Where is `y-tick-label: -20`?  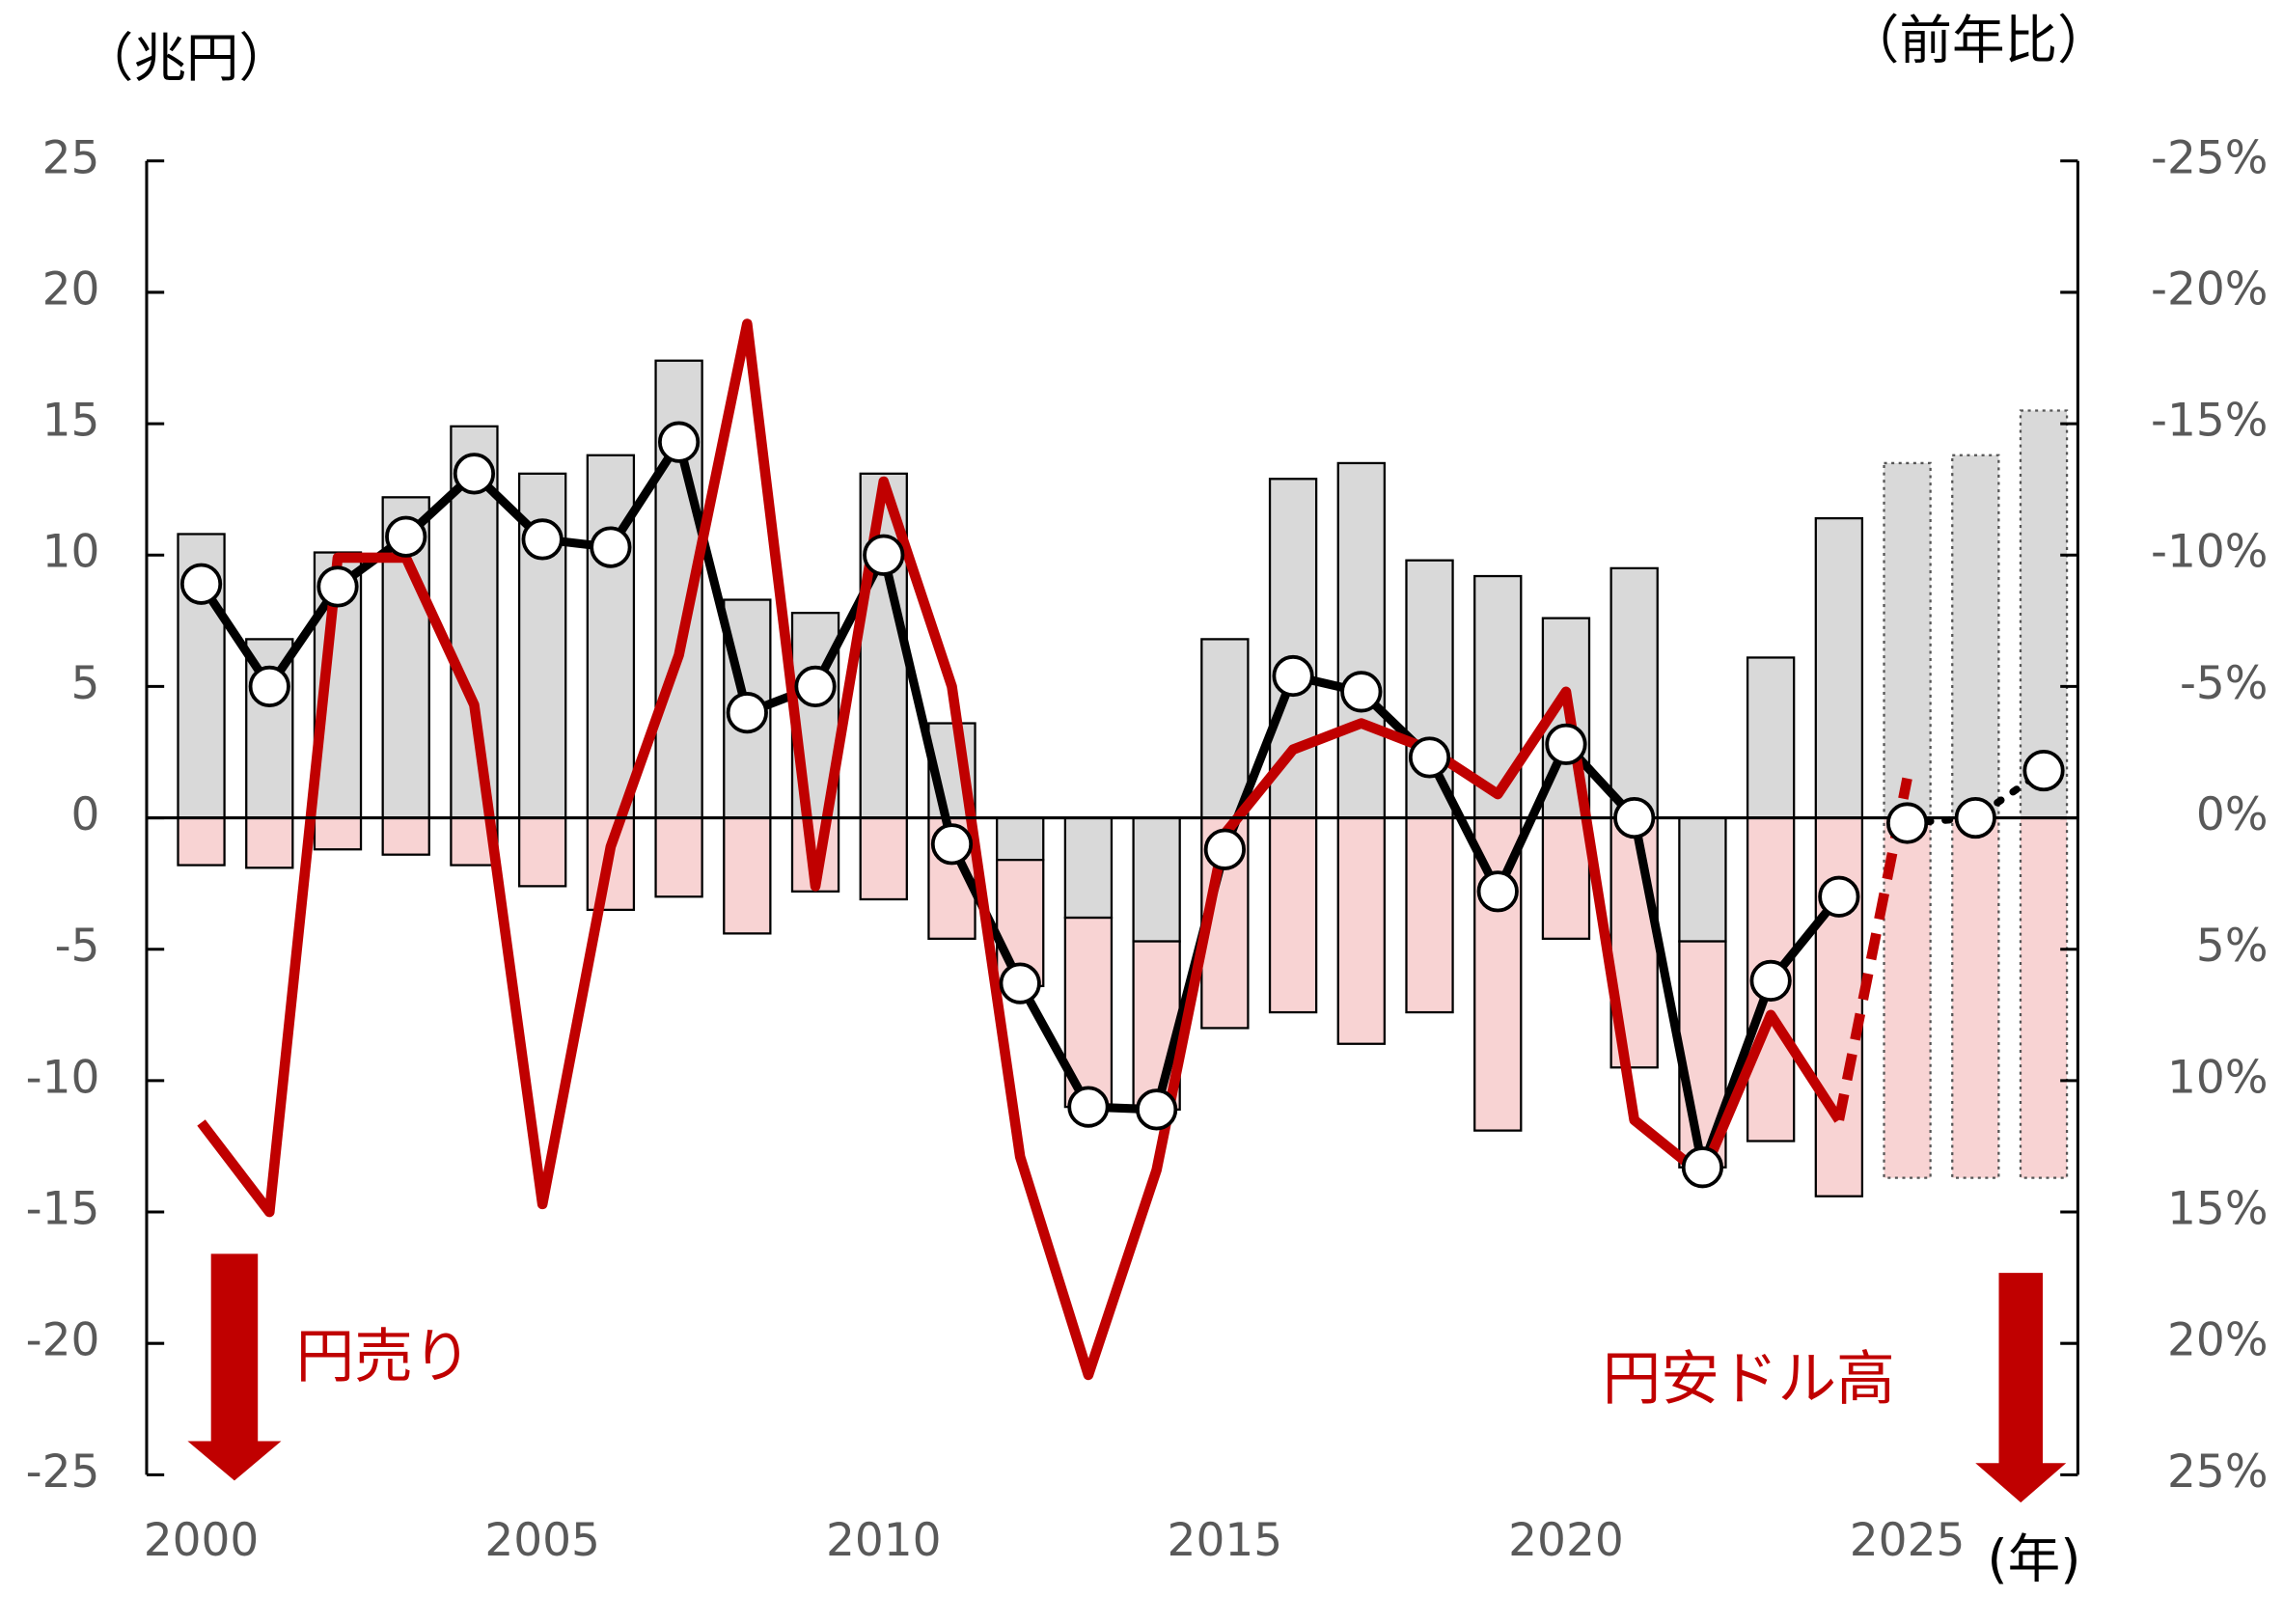 y-tick-label: -20 is located at coordinates (63, 1341).